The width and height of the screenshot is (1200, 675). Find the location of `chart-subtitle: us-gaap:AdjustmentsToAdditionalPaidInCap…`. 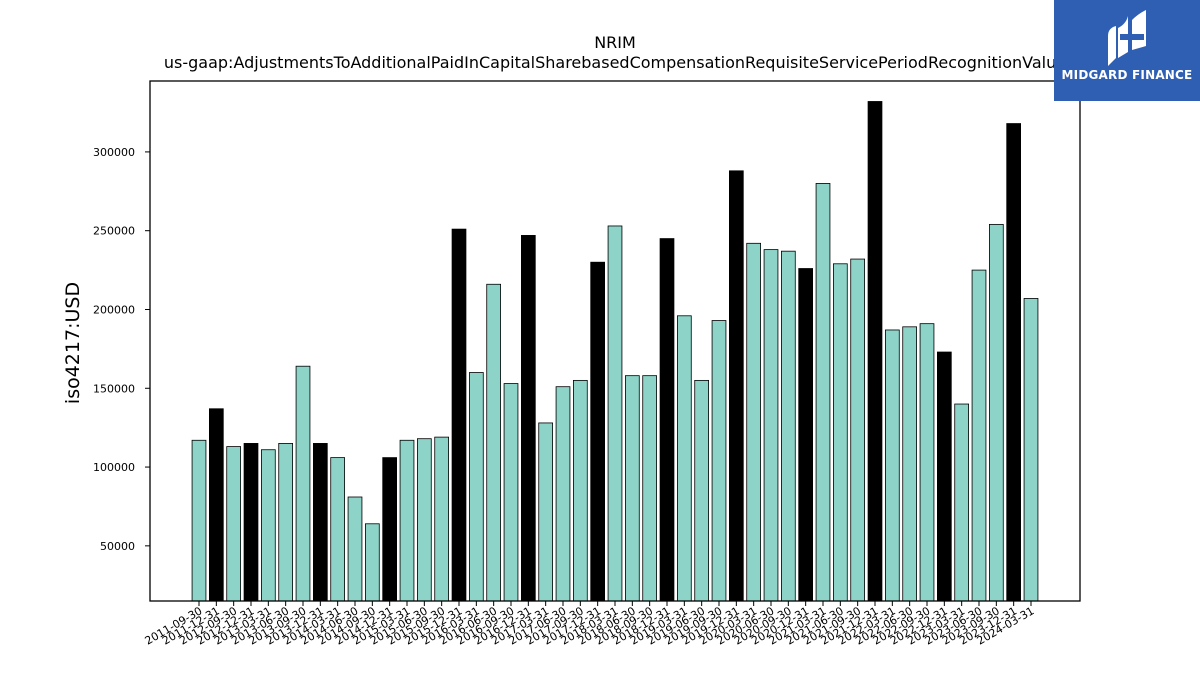

chart-subtitle: us-gaap:AdjustmentsToAdditionalPaidInCap… is located at coordinates (615, 62).